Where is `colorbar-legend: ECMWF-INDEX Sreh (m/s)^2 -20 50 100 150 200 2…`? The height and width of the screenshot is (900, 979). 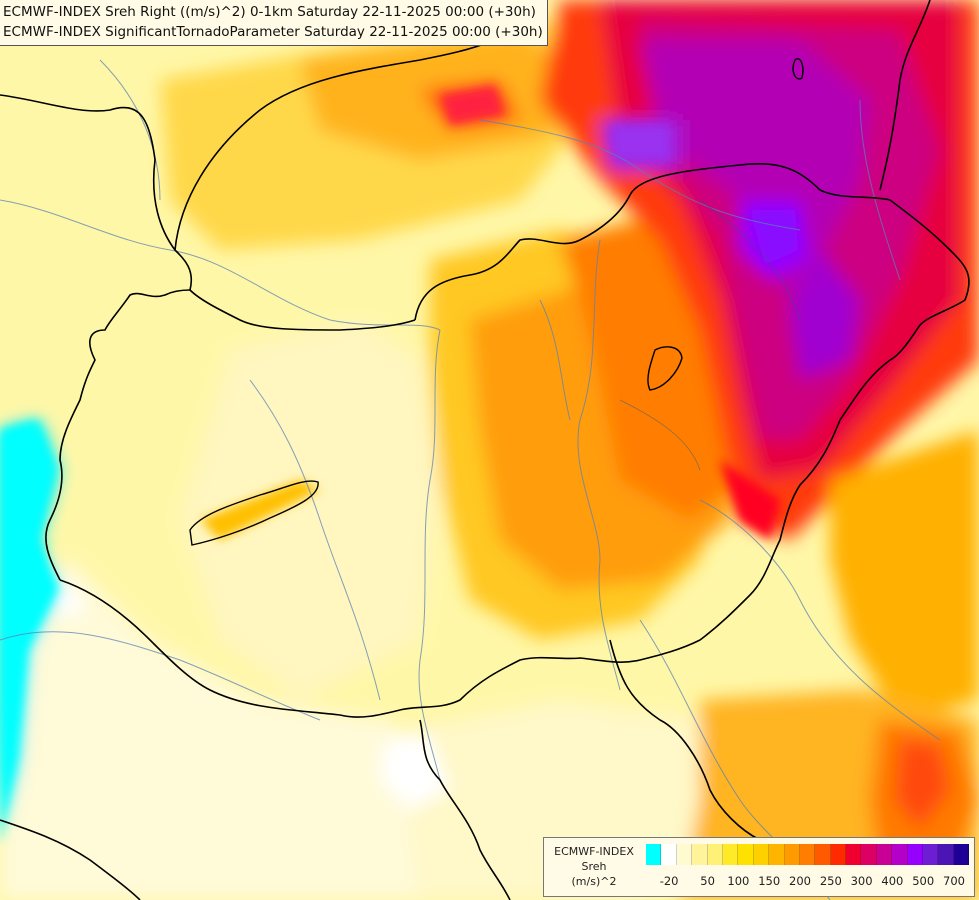
colorbar-legend: ECMWF-INDEX Sreh (m/s)^2 -20 50 100 150 200 2… is located at coordinates (759, 867).